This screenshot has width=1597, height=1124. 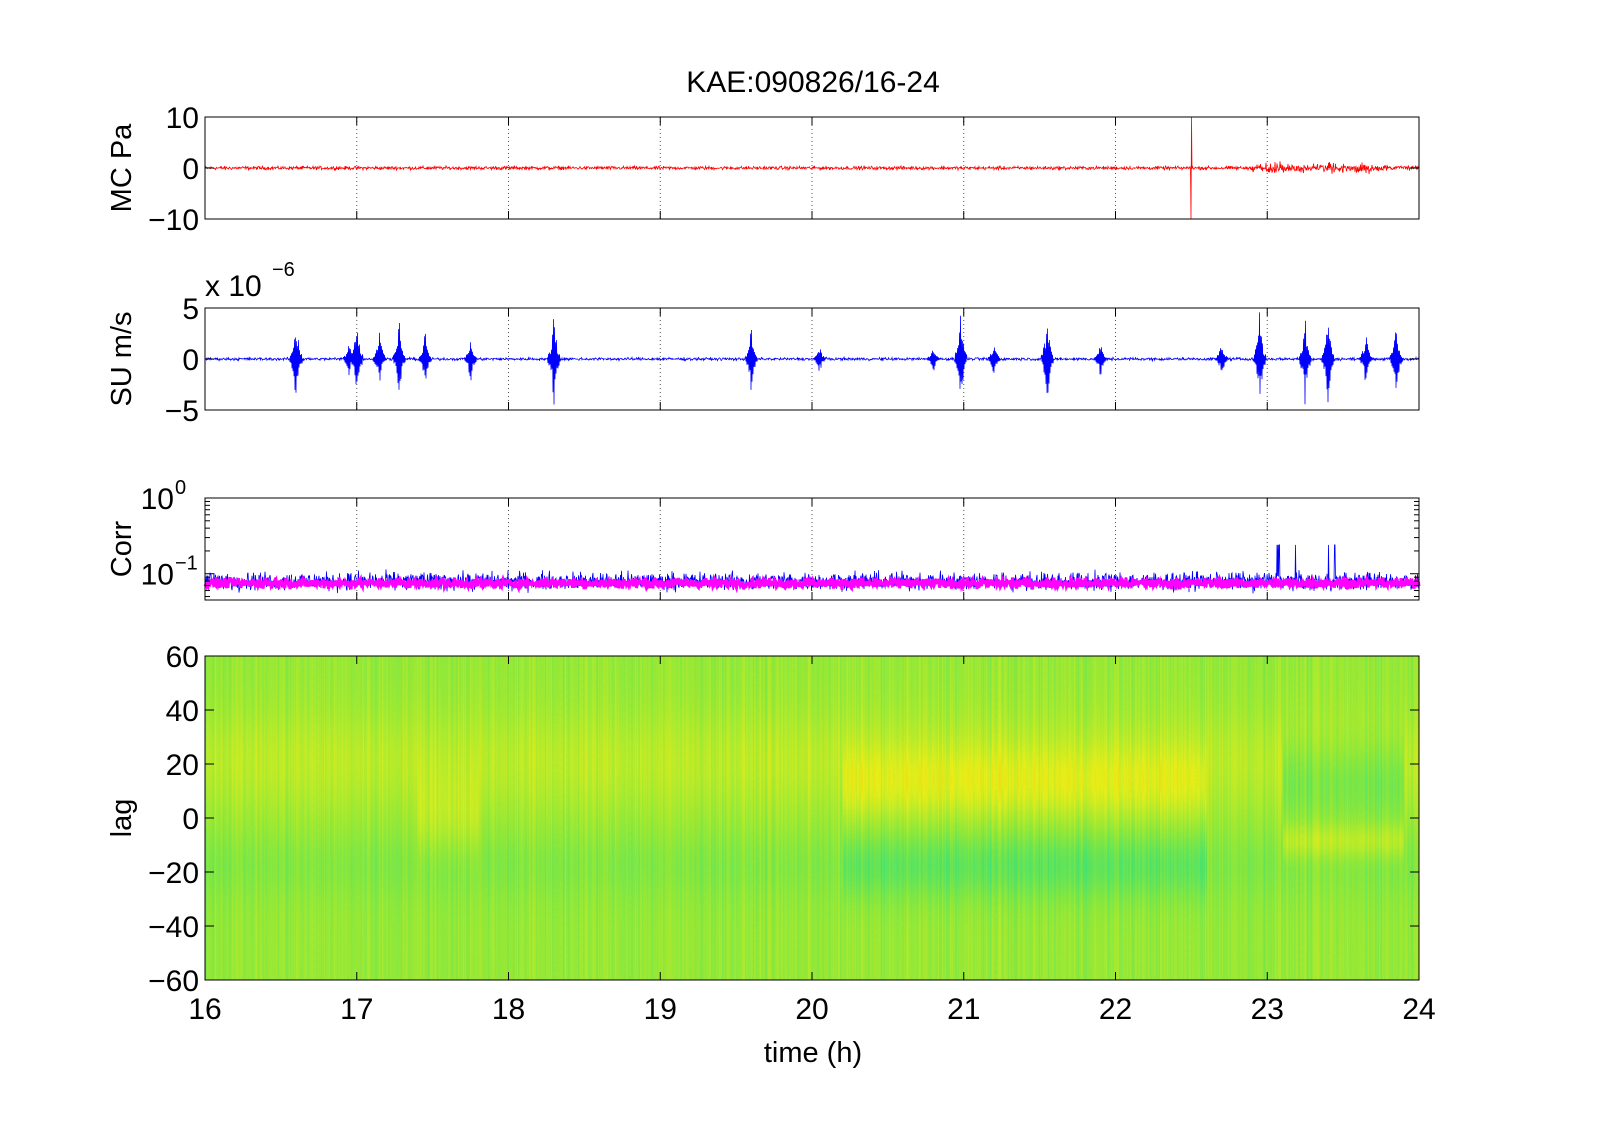 I want to click on y-exponent-power: −6, so click(x=283, y=270).